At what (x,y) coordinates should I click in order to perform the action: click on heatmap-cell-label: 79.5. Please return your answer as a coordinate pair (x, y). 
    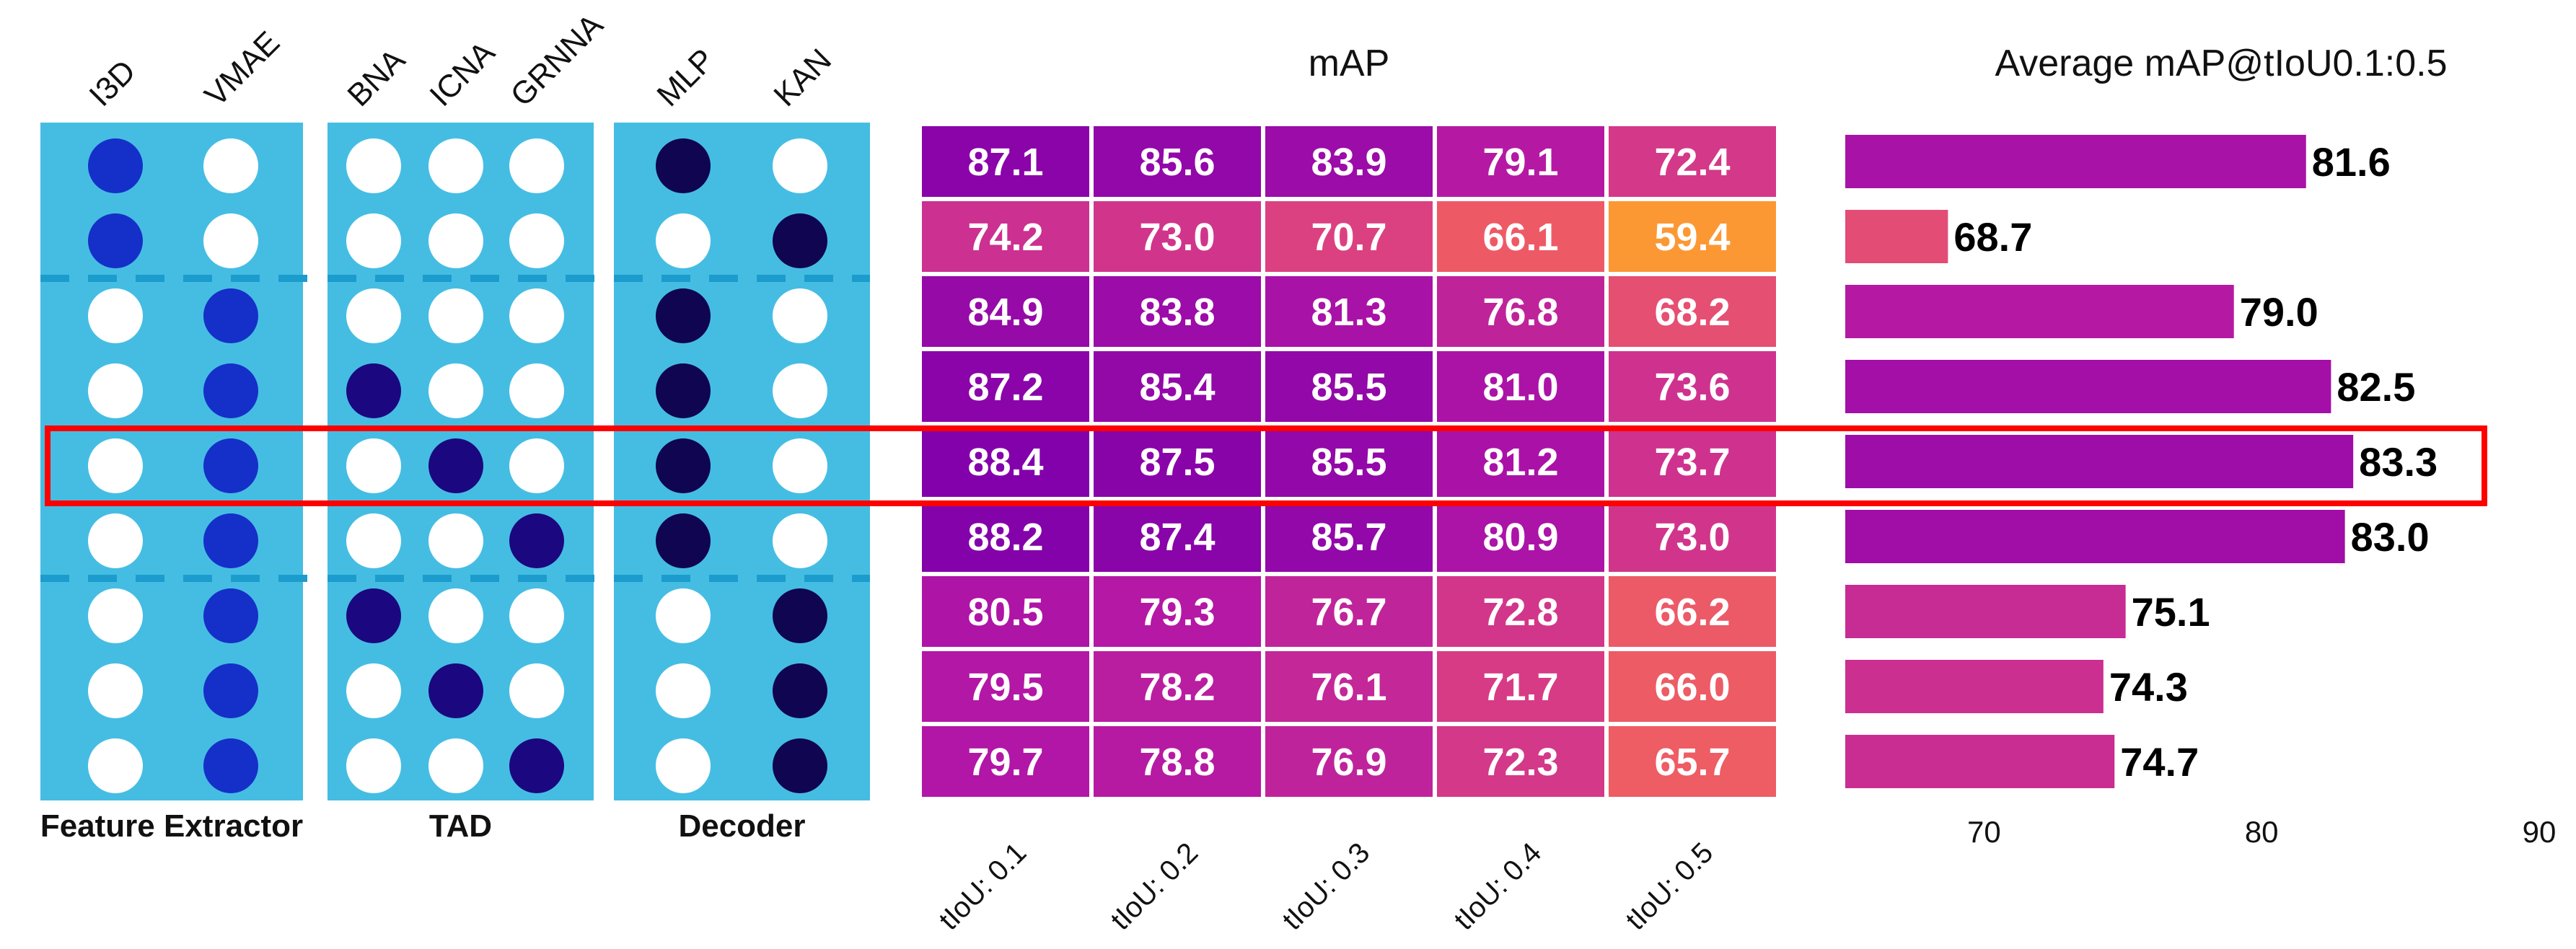
    Looking at the image, I should click on (1005, 687).